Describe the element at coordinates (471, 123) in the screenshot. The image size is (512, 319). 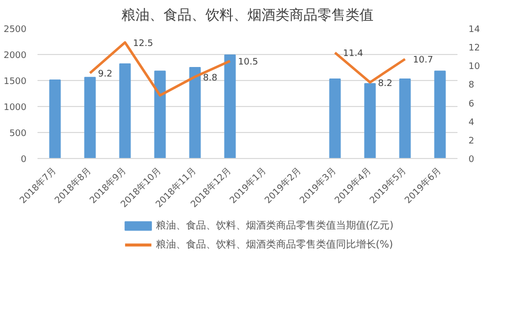
I see `y2-tick-label: 4` at that location.